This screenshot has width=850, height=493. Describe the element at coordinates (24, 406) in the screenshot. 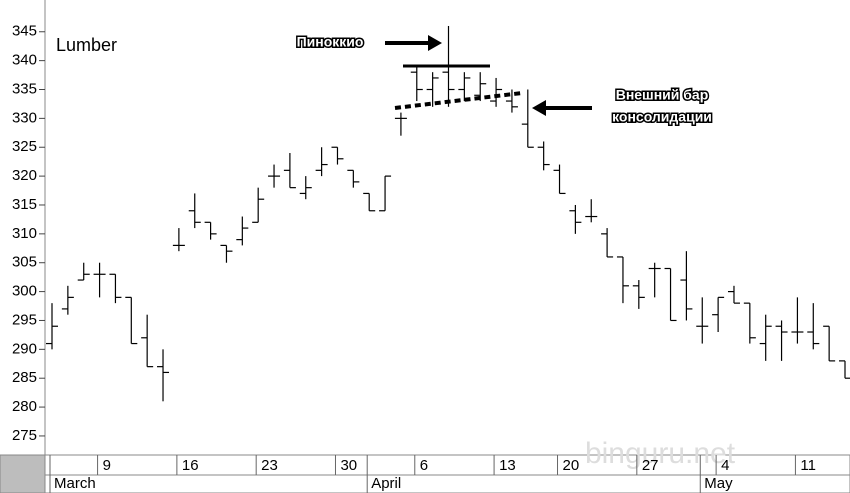

I see `y-tick-label: 280` at that location.